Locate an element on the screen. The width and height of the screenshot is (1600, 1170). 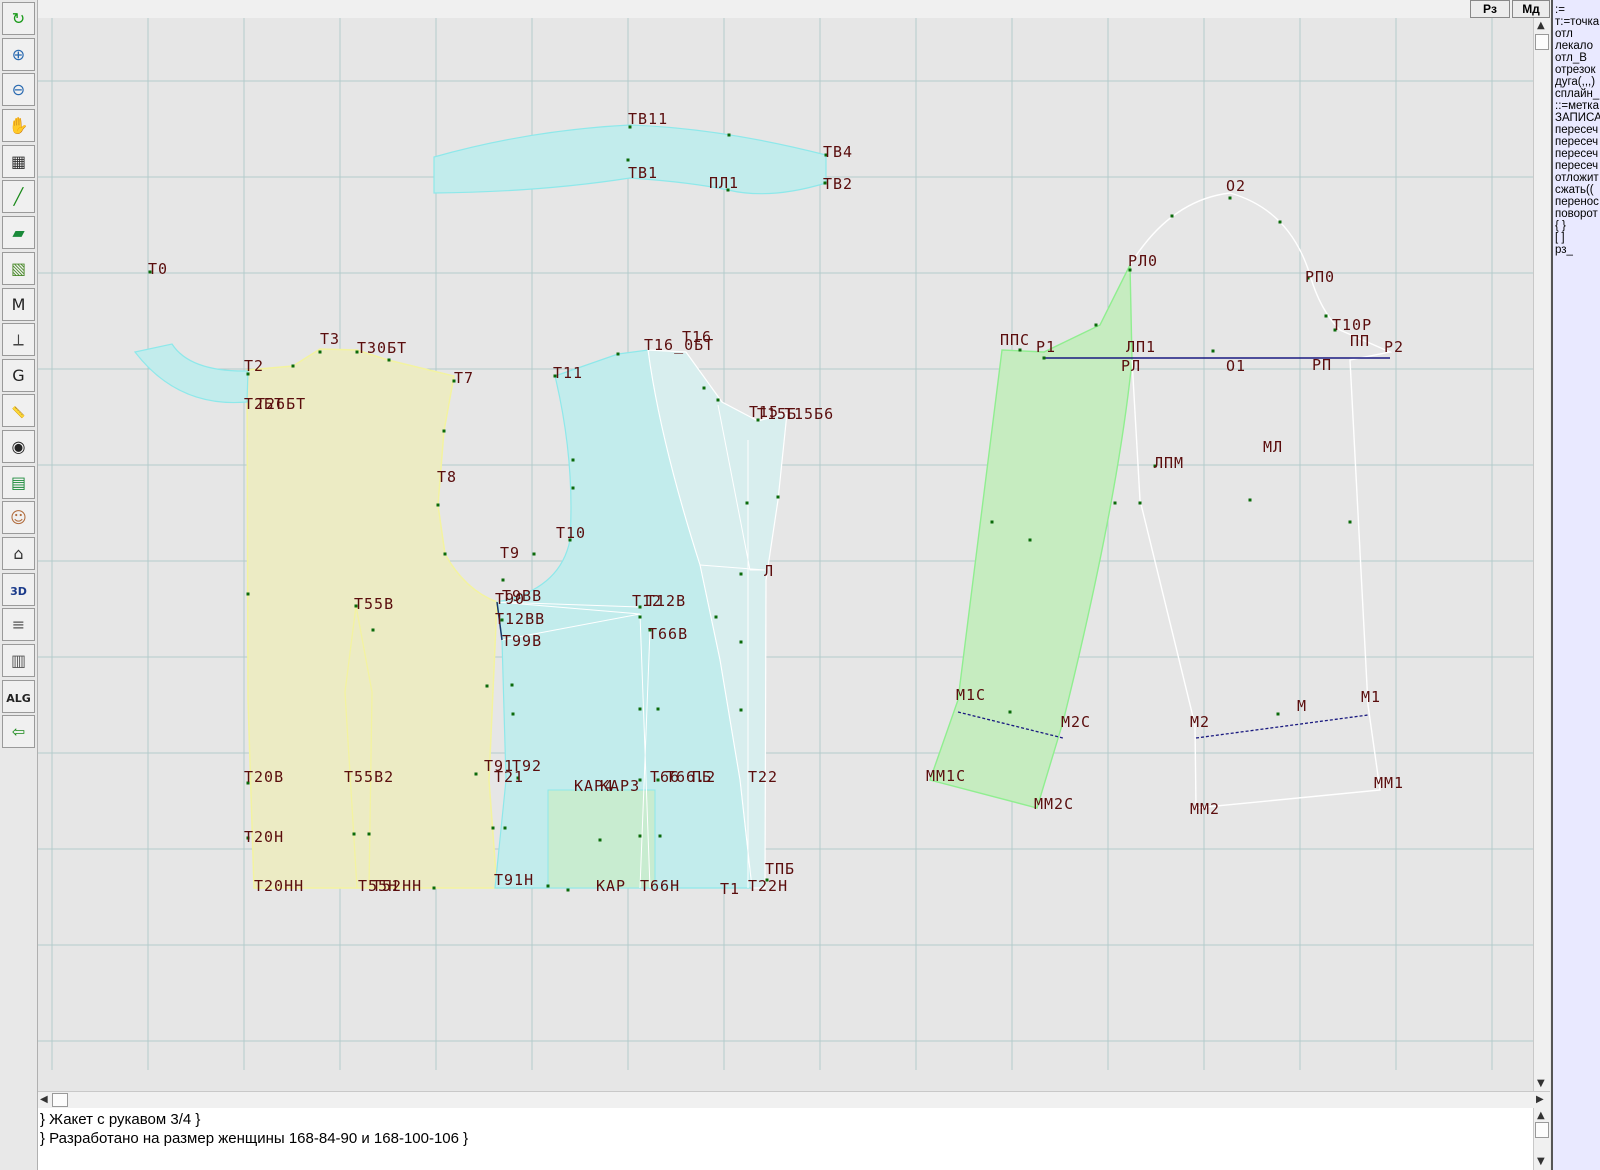
point-label: Т15 is located at coordinates (764, 412).